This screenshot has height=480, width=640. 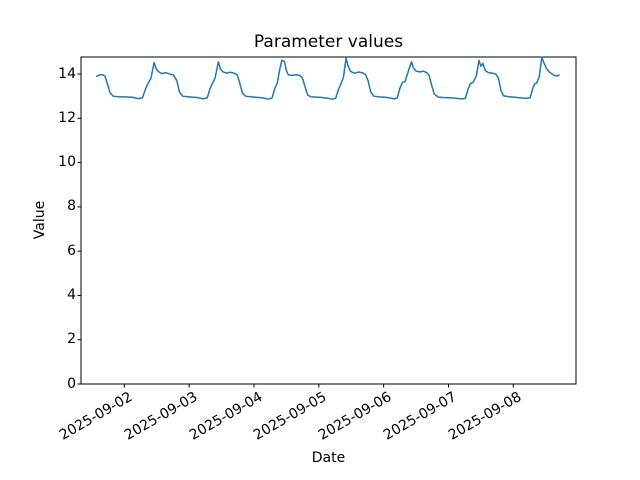 What do you see at coordinates (67, 162) in the screenshot?
I see `y-tick-label: 10` at bounding box center [67, 162].